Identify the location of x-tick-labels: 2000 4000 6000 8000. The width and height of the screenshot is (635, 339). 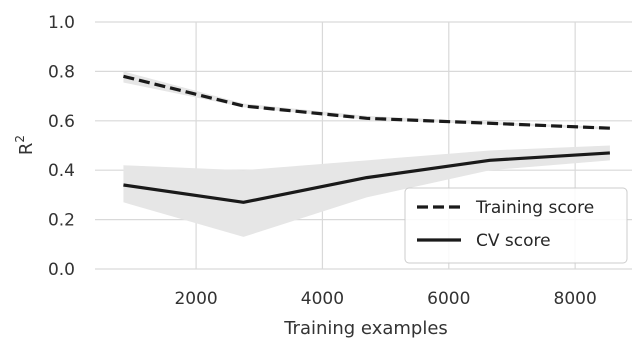
(385, 299).